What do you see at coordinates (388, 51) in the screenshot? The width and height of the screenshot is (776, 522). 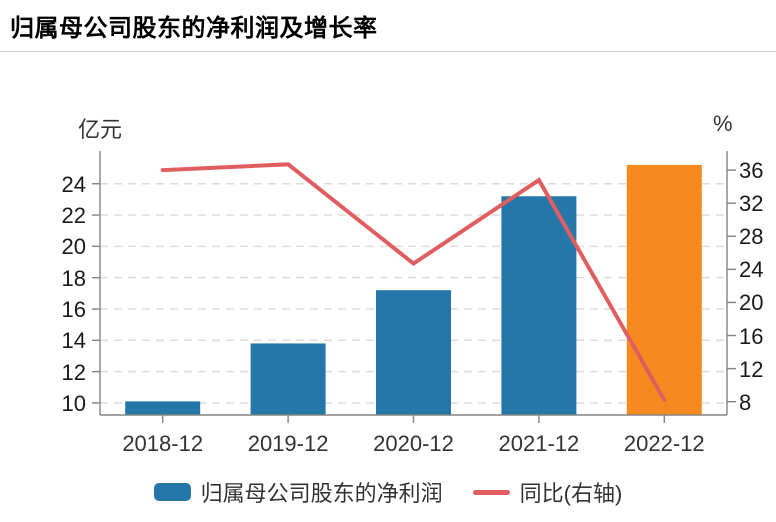 I see `title-divider` at bounding box center [388, 51].